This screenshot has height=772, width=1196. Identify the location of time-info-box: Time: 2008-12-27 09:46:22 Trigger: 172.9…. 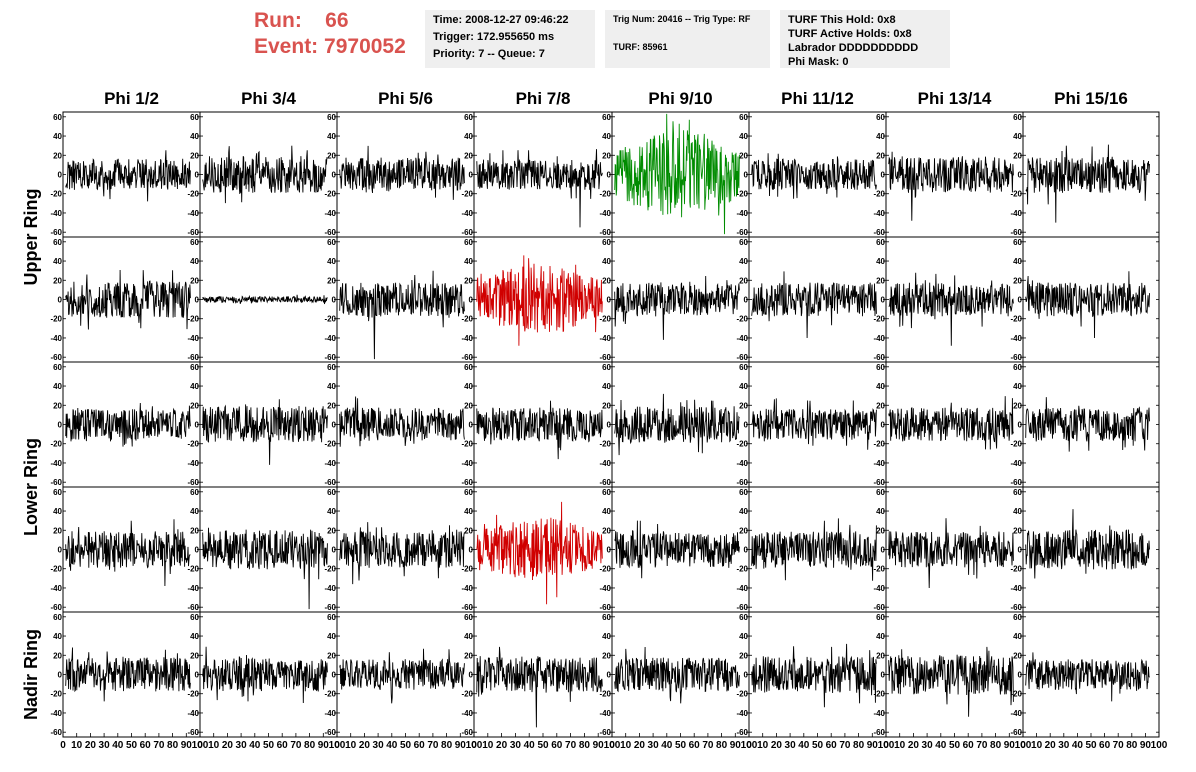
(510, 39).